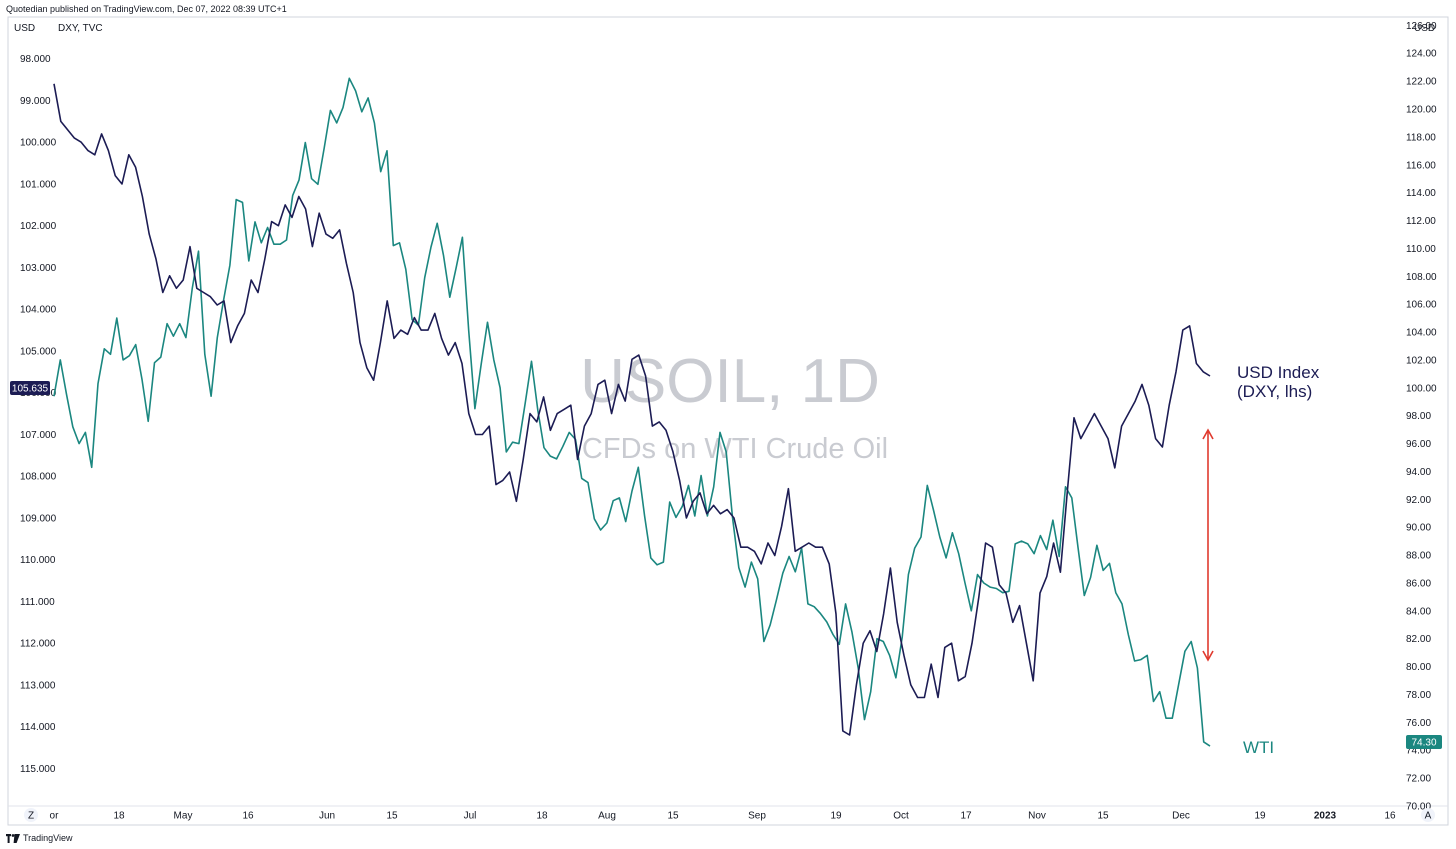 This screenshot has width=1456, height=849. What do you see at coordinates (757, 816) in the screenshot?
I see `time-axis-tick-label: Sep` at bounding box center [757, 816].